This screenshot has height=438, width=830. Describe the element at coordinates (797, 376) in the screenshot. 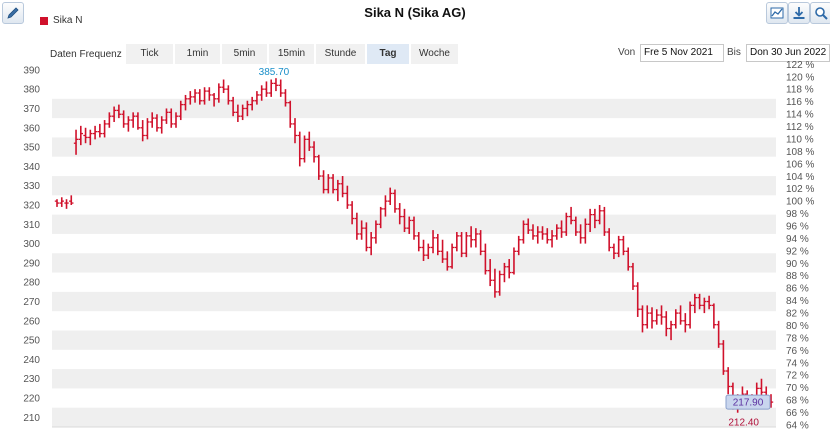

I see `y2-tick-label: 72 %` at that location.